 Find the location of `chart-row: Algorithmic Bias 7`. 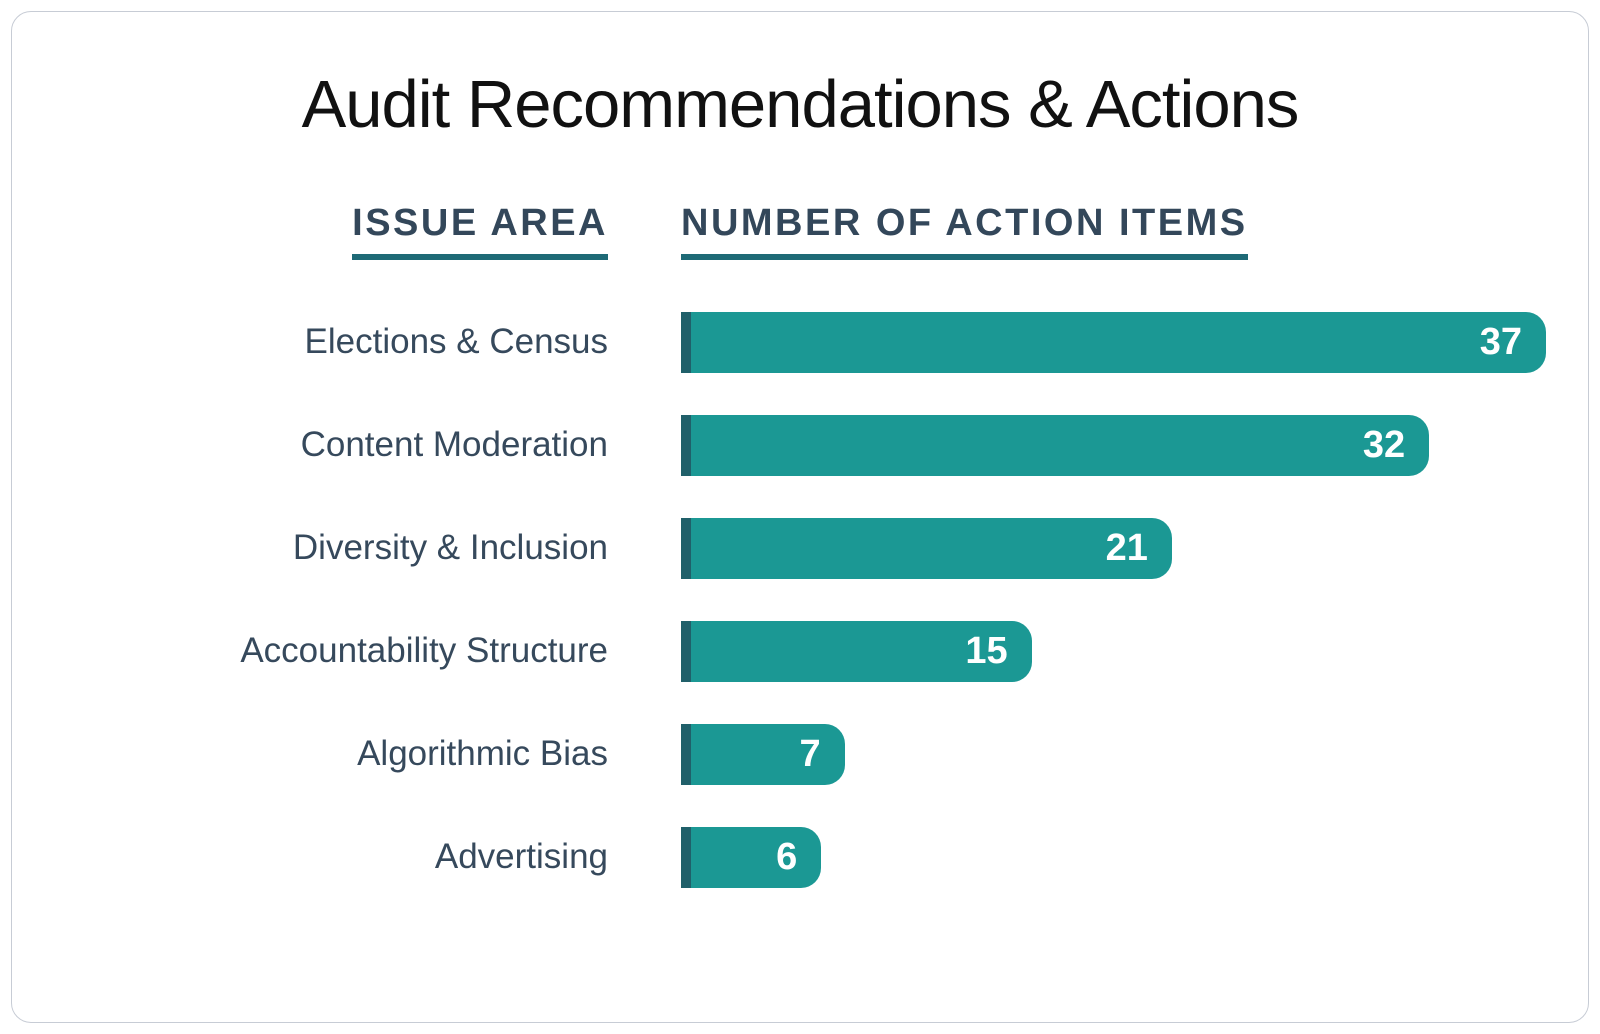

chart-row: Algorithmic Bias 7 is located at coordinates (779, 754).